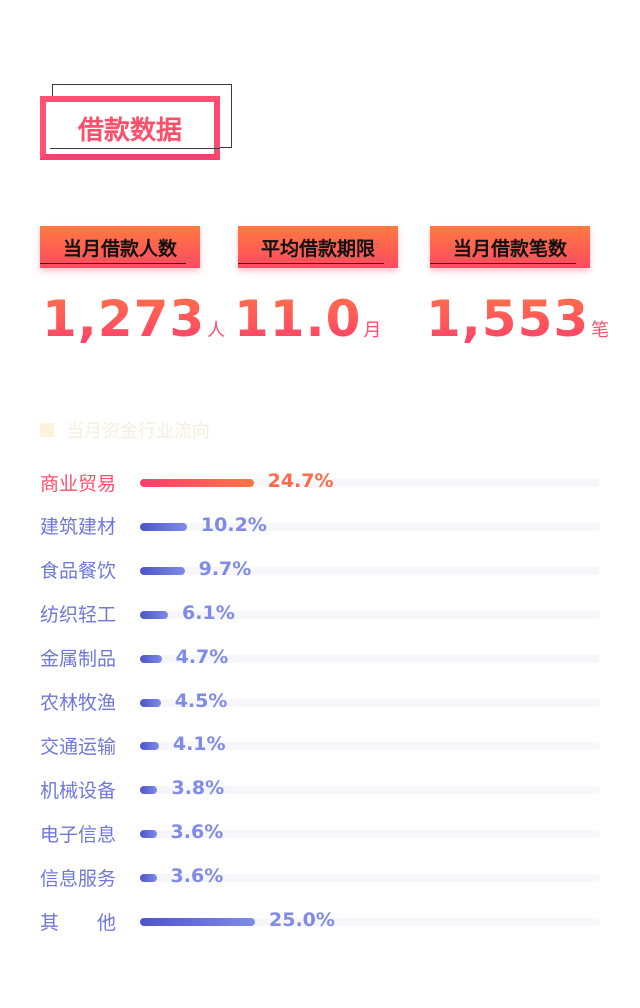 The height and width of the screenshot is (1008, 640). What do you see at coordinates (90, 613) in the screenshot?
I see `industry-name: 纺织轻工` at bounding box center [90, 613].